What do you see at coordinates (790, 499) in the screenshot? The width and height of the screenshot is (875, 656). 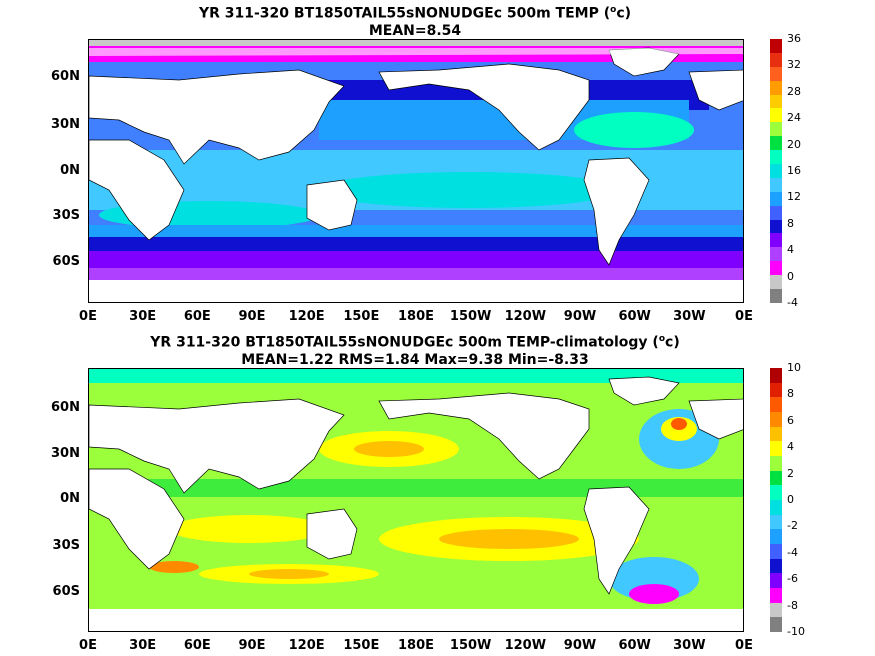 I see `bottom-colorbar-label: 0` at bounding box center [790, 499].